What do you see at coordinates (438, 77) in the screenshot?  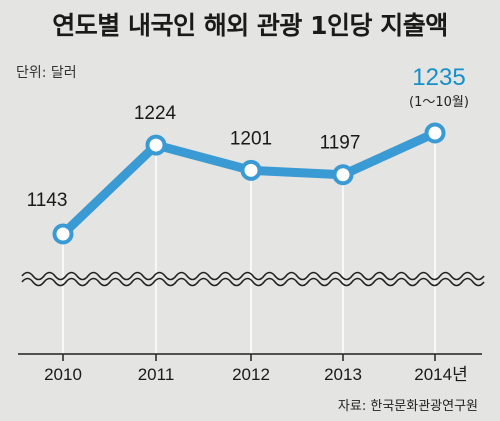 I see `data-label: 1235` at bounding box center [438, 77].